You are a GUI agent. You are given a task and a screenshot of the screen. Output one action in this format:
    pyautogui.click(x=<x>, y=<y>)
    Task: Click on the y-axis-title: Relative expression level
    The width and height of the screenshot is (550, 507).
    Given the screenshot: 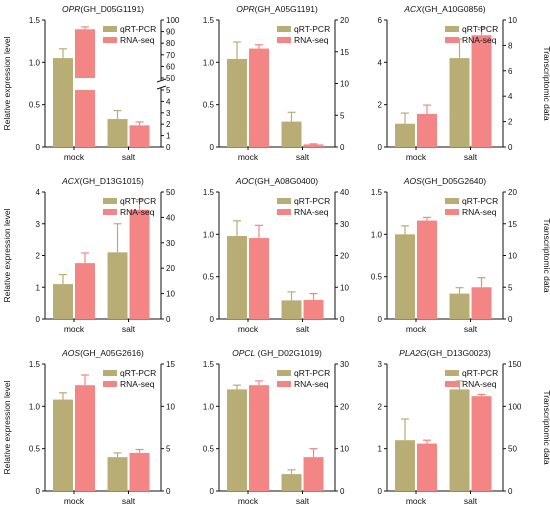 What is the action you would take?
    pyautogui.click(x=7, y=83)
    